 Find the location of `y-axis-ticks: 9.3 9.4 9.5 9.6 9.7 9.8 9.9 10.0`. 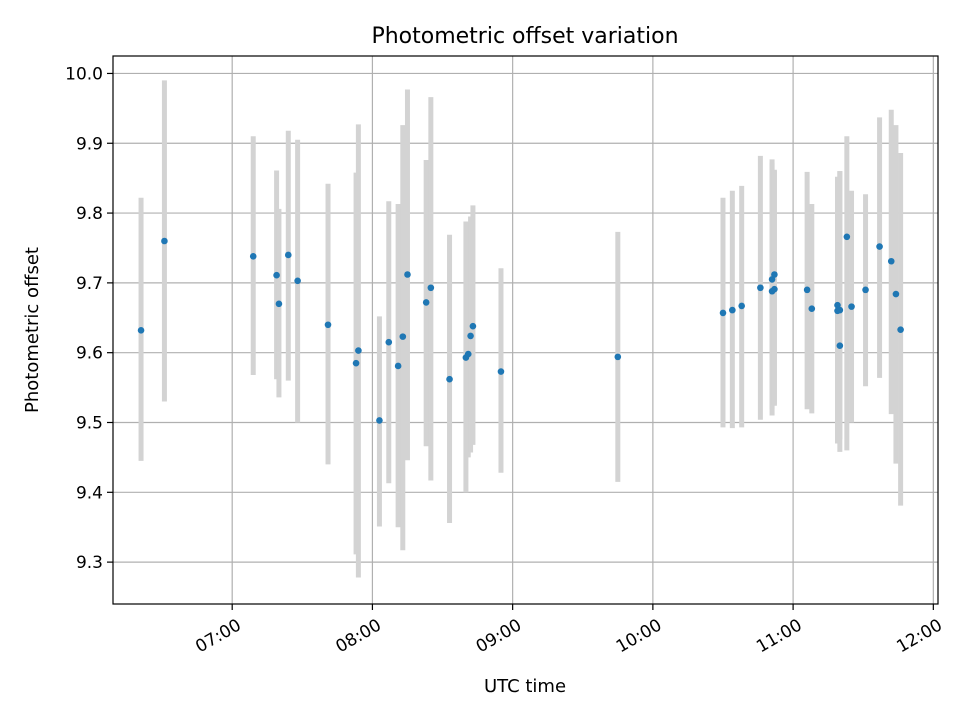

y-axis-ticks: 9.3 9.4 9.5 9.6 9.7 9.8 9.9 10.0 is located at coordinates (89, 318).